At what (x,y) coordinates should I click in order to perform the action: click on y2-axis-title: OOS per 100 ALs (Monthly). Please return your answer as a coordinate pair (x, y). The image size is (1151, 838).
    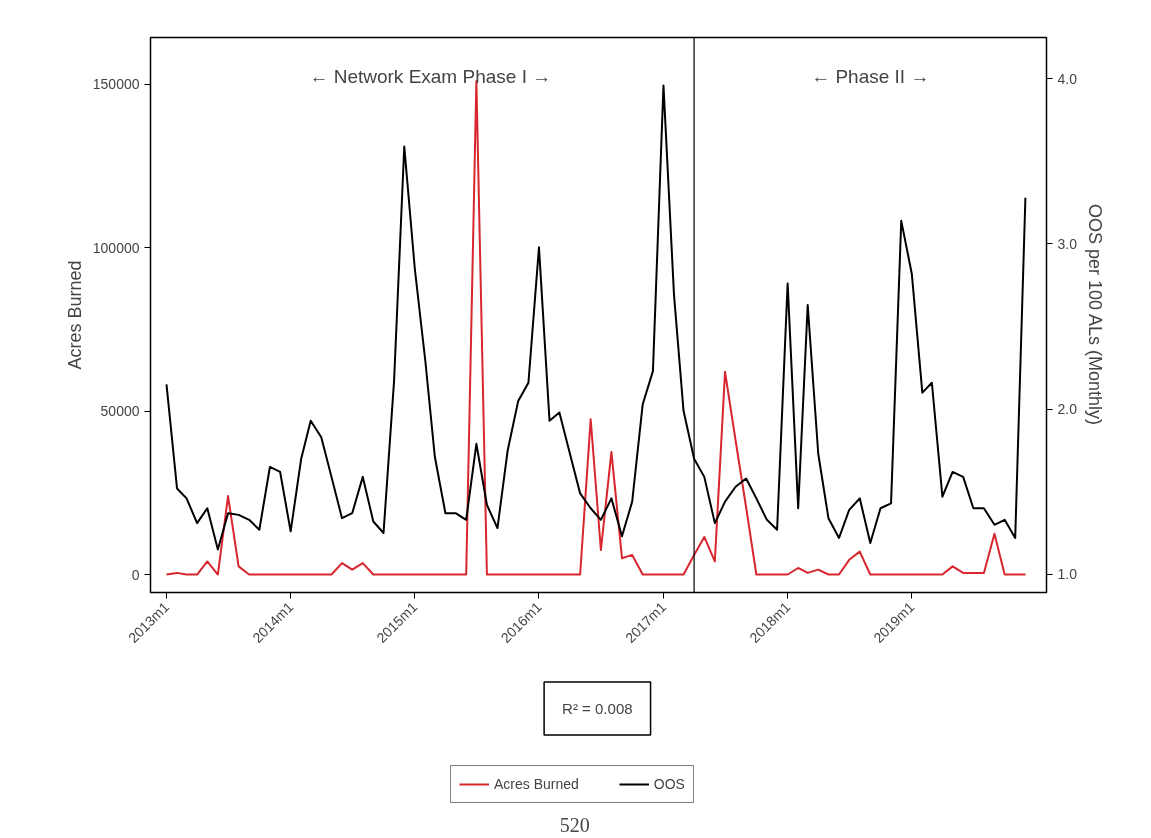
    Looking at the image, I should click on (1094, 314).